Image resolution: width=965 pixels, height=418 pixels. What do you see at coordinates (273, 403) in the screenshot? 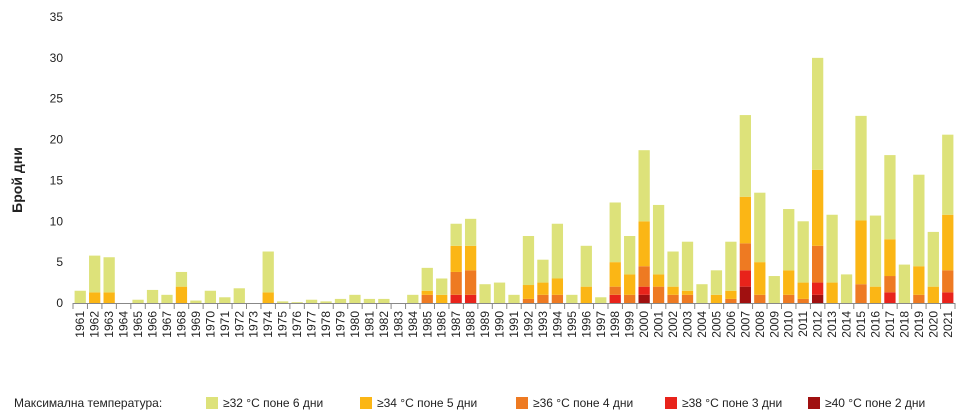
I see `legend-entry-label: ≥32 °C поне 6 дни` at bounding box center [273, 403].